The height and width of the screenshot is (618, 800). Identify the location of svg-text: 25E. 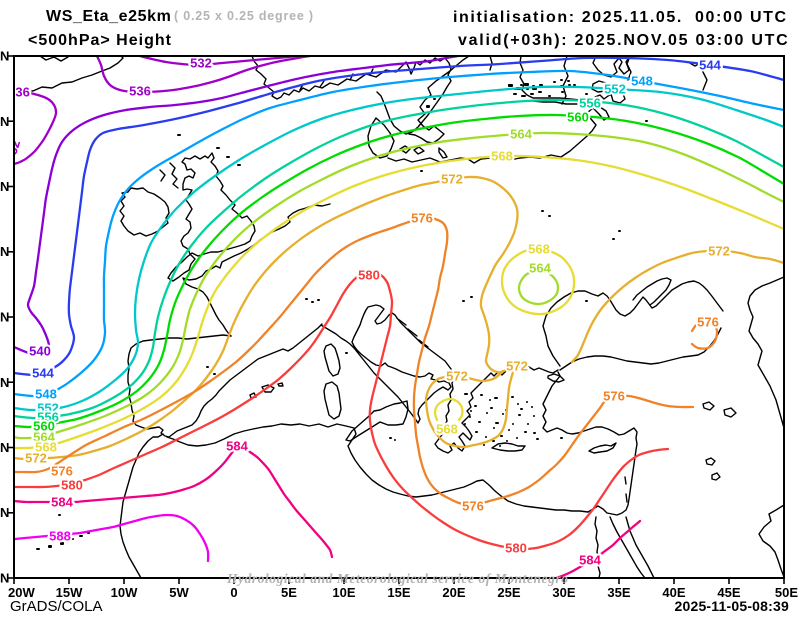
(508, 592).